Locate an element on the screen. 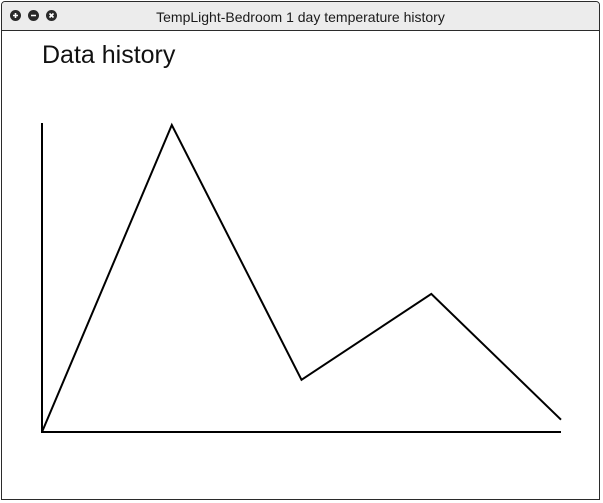 This screenshot has width=603, height=503. minimize-button is located at coordinates (33, 15).